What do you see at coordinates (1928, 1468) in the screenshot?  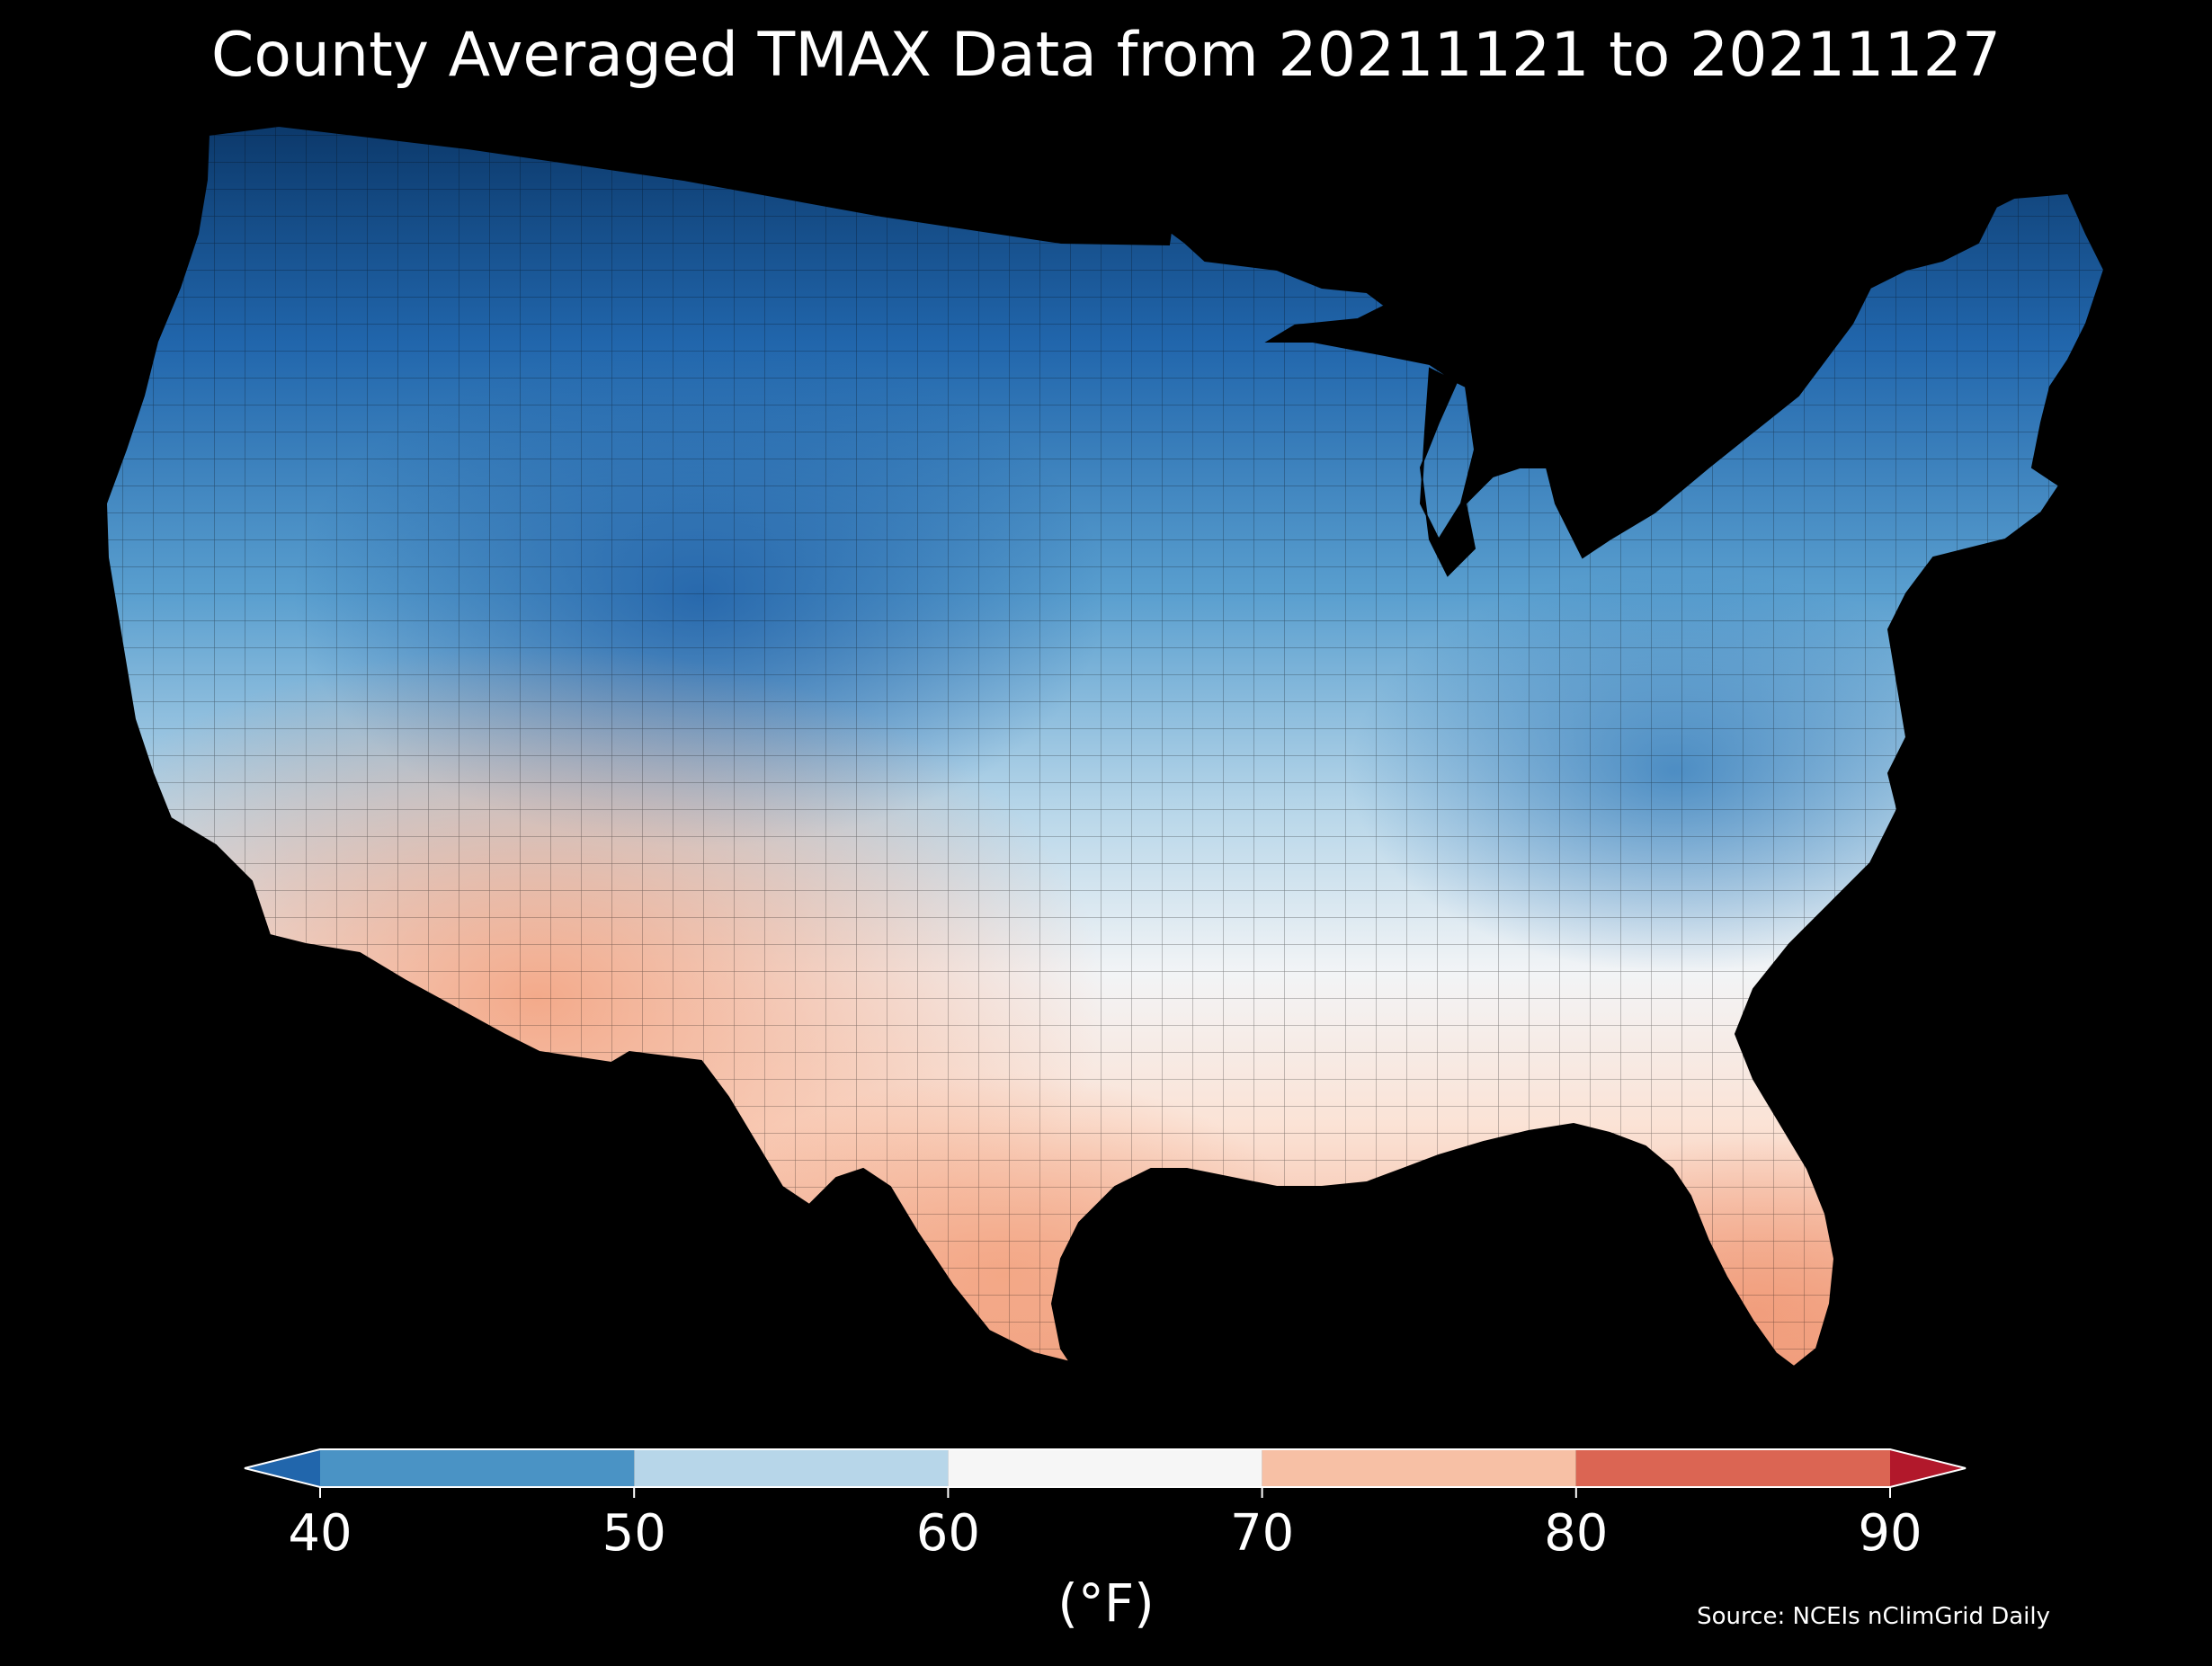 I see `colorbar-extend-high` at bounding box center [1928, 1468].